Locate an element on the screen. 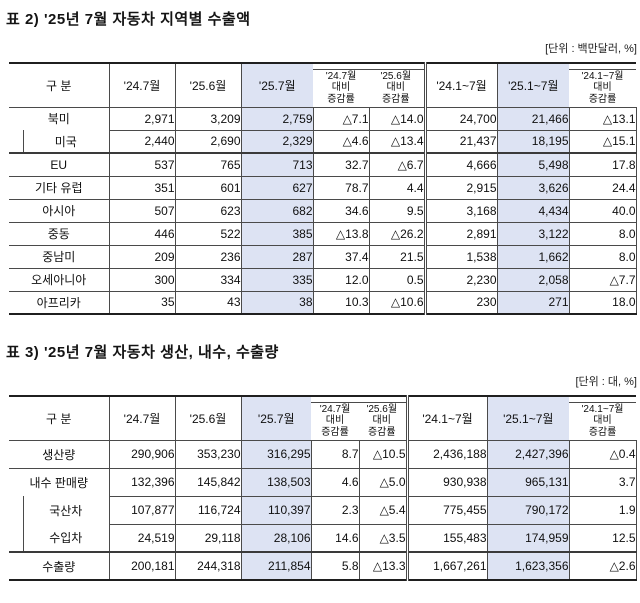 Image resolution: width=640 pixels, height=603 pixels. data-cell: 4.6 is located at coordinates (334, 481).